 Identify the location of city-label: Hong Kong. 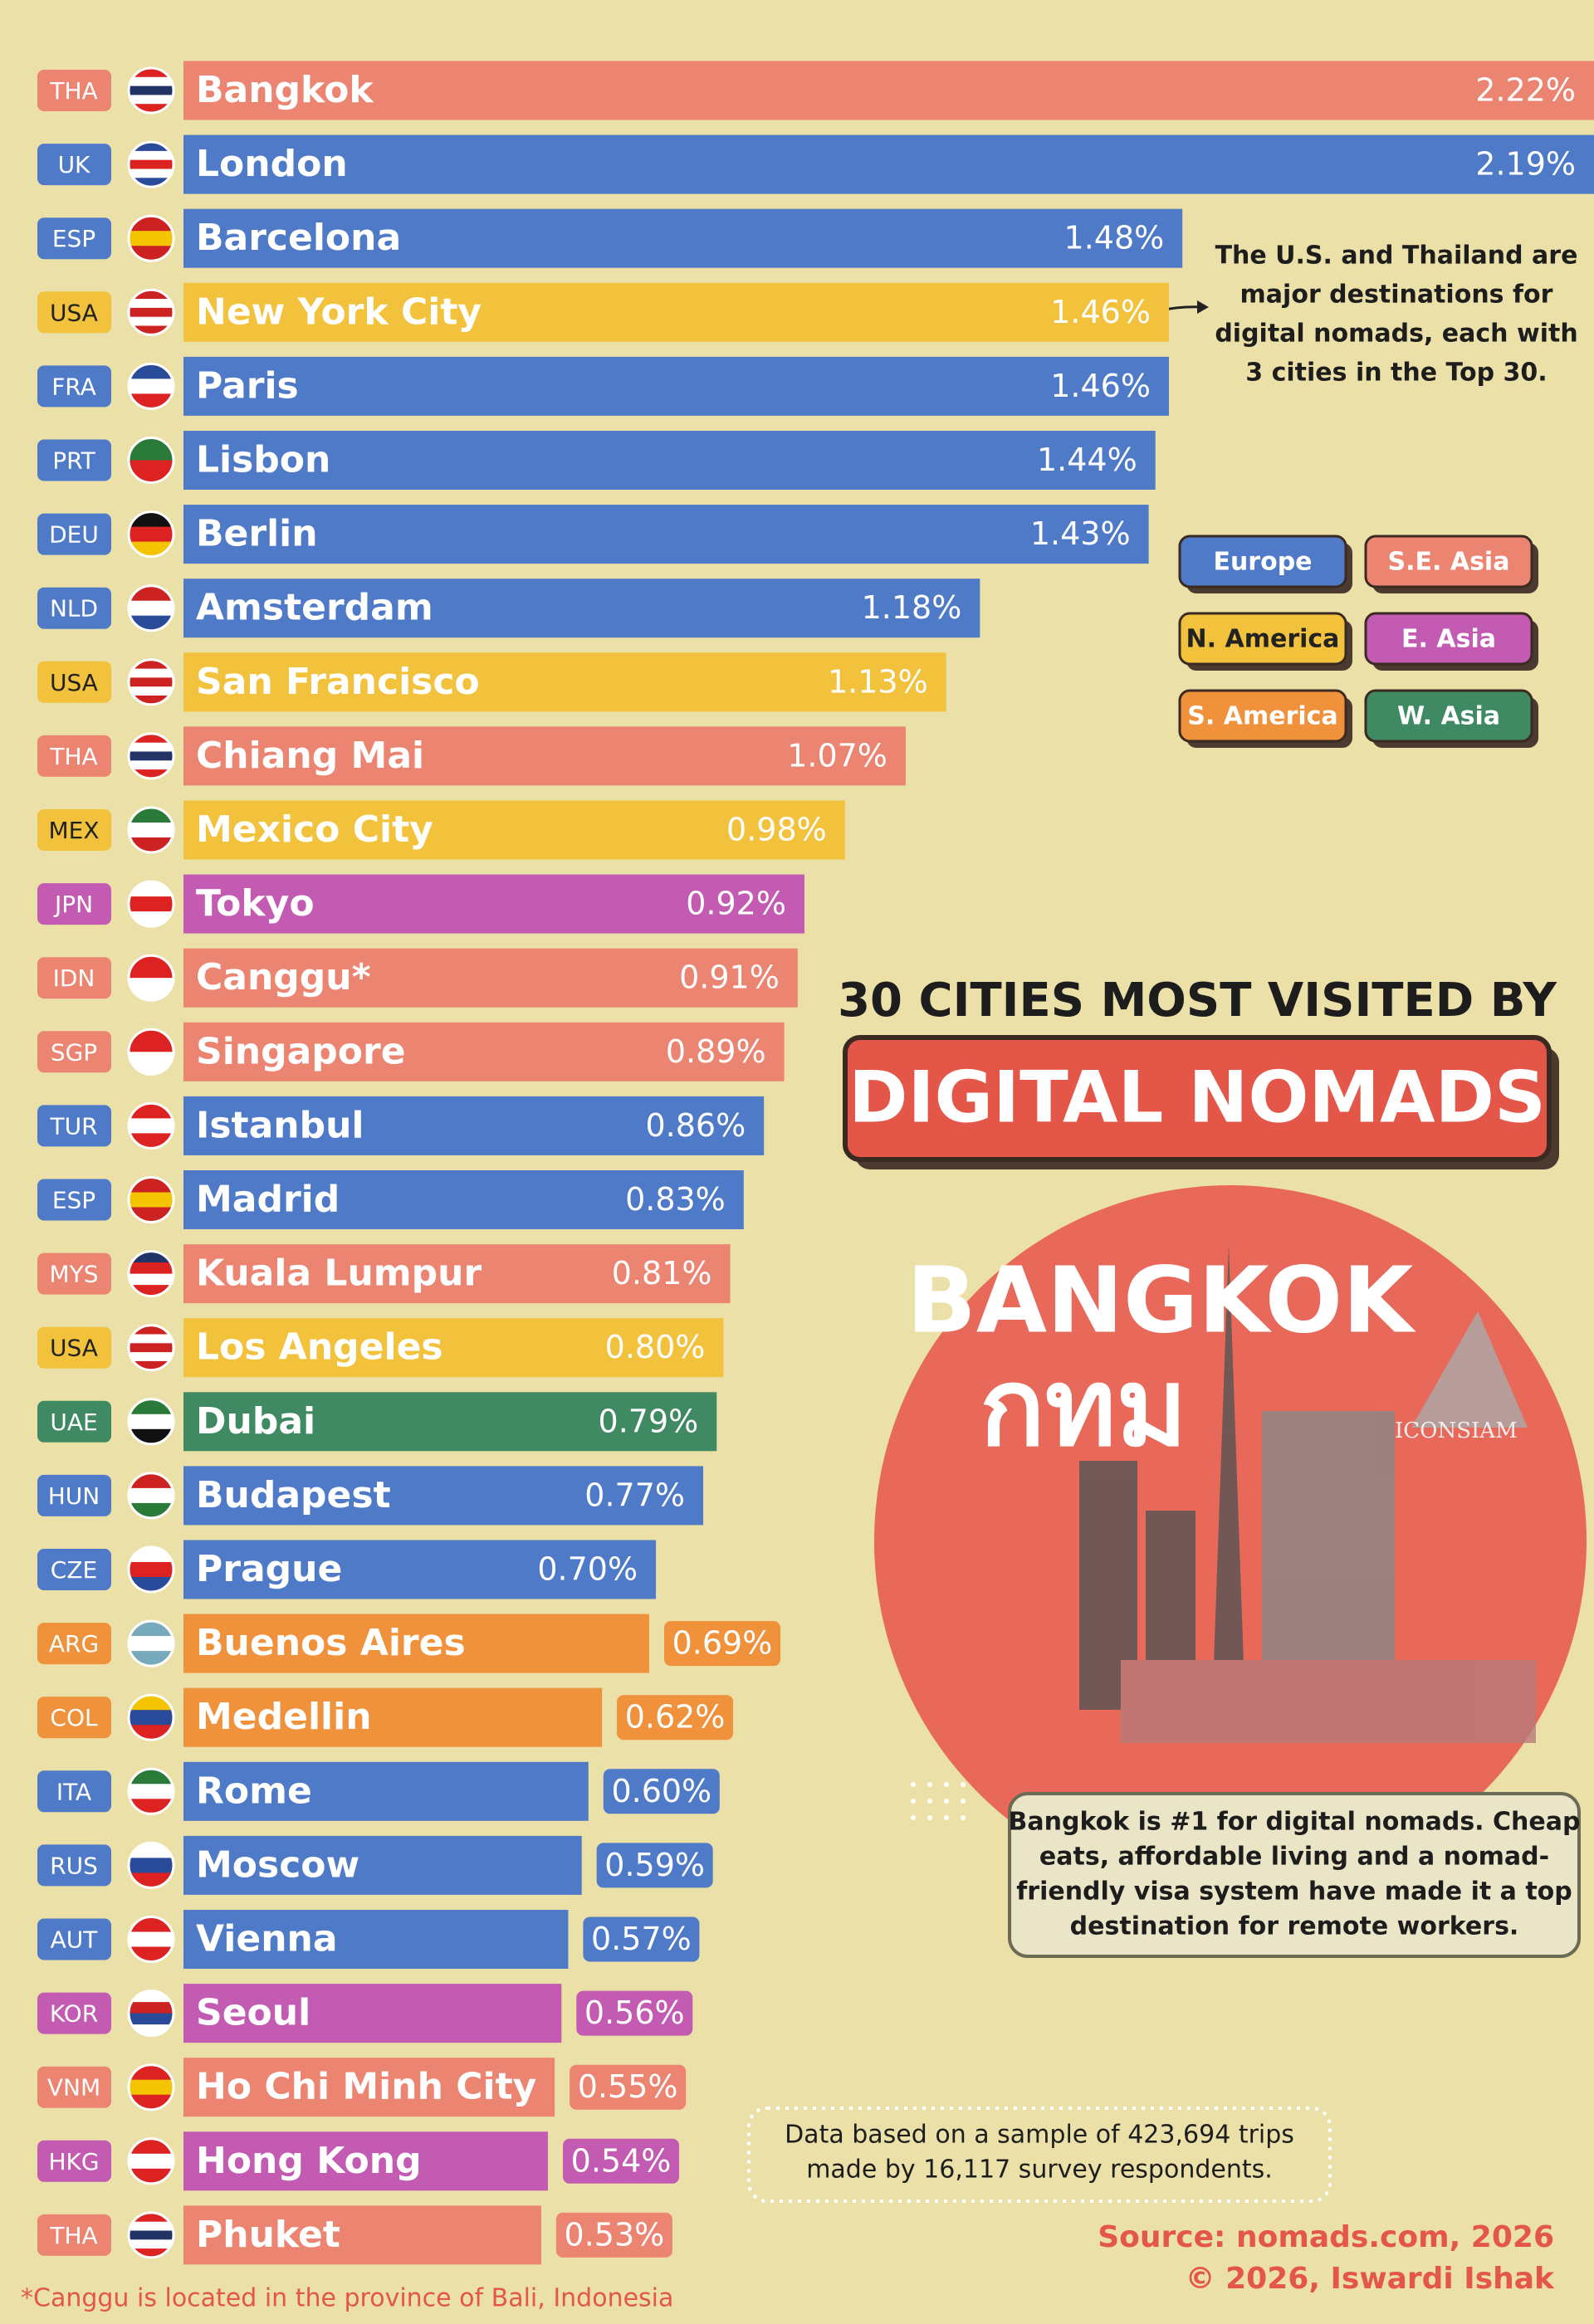
(309, 2161).